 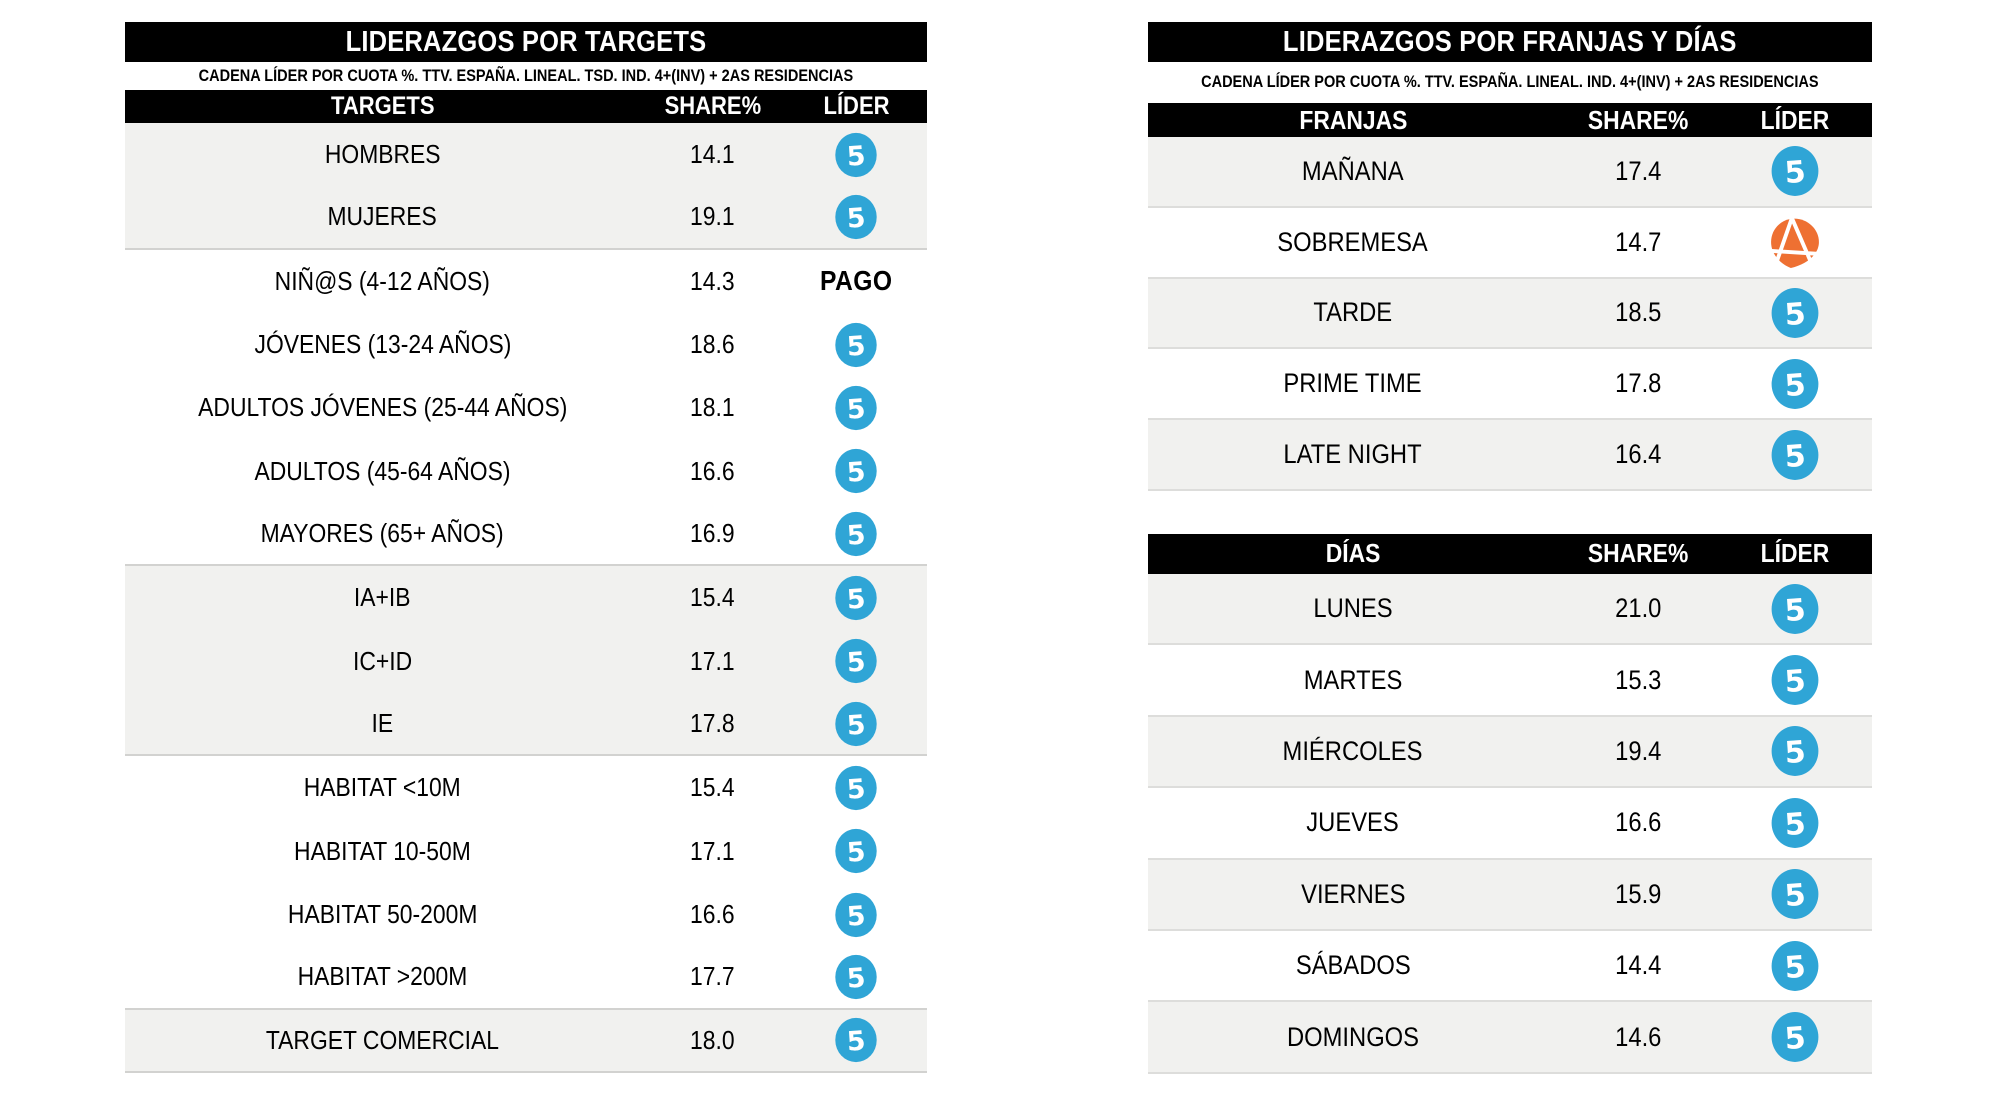 I want to click on row-share: 14.6, so click(x=1638, y=1037).